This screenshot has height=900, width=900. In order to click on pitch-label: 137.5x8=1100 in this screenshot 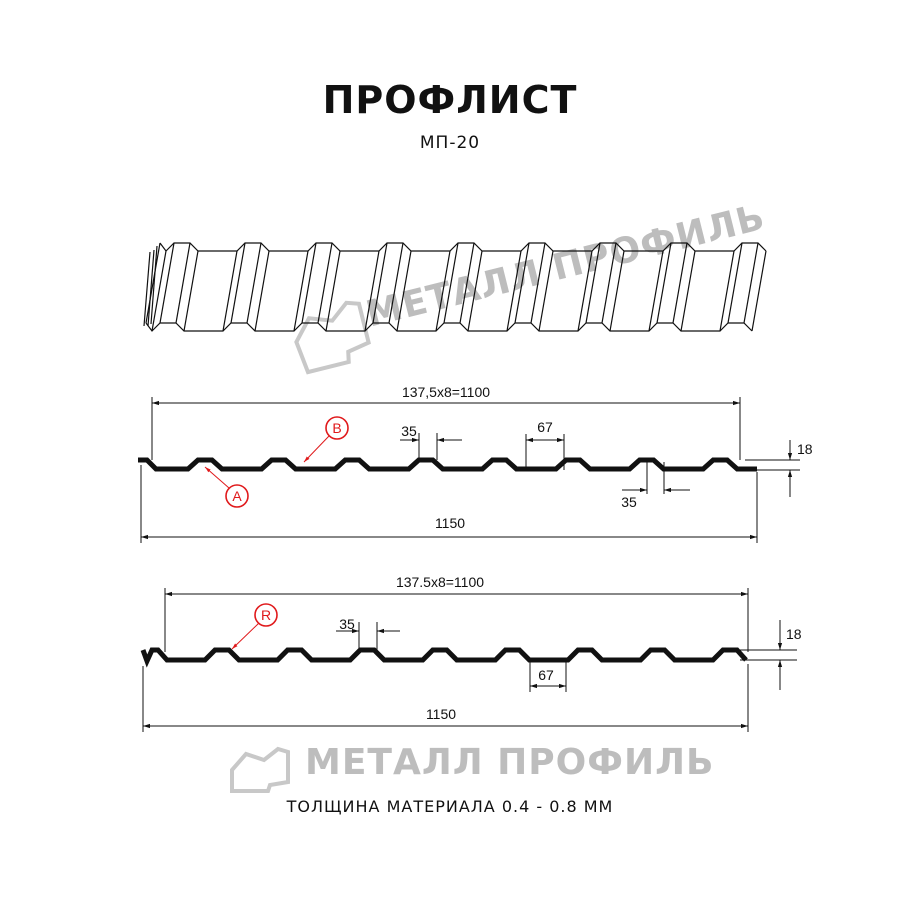, I will do `click(440, 582)`.